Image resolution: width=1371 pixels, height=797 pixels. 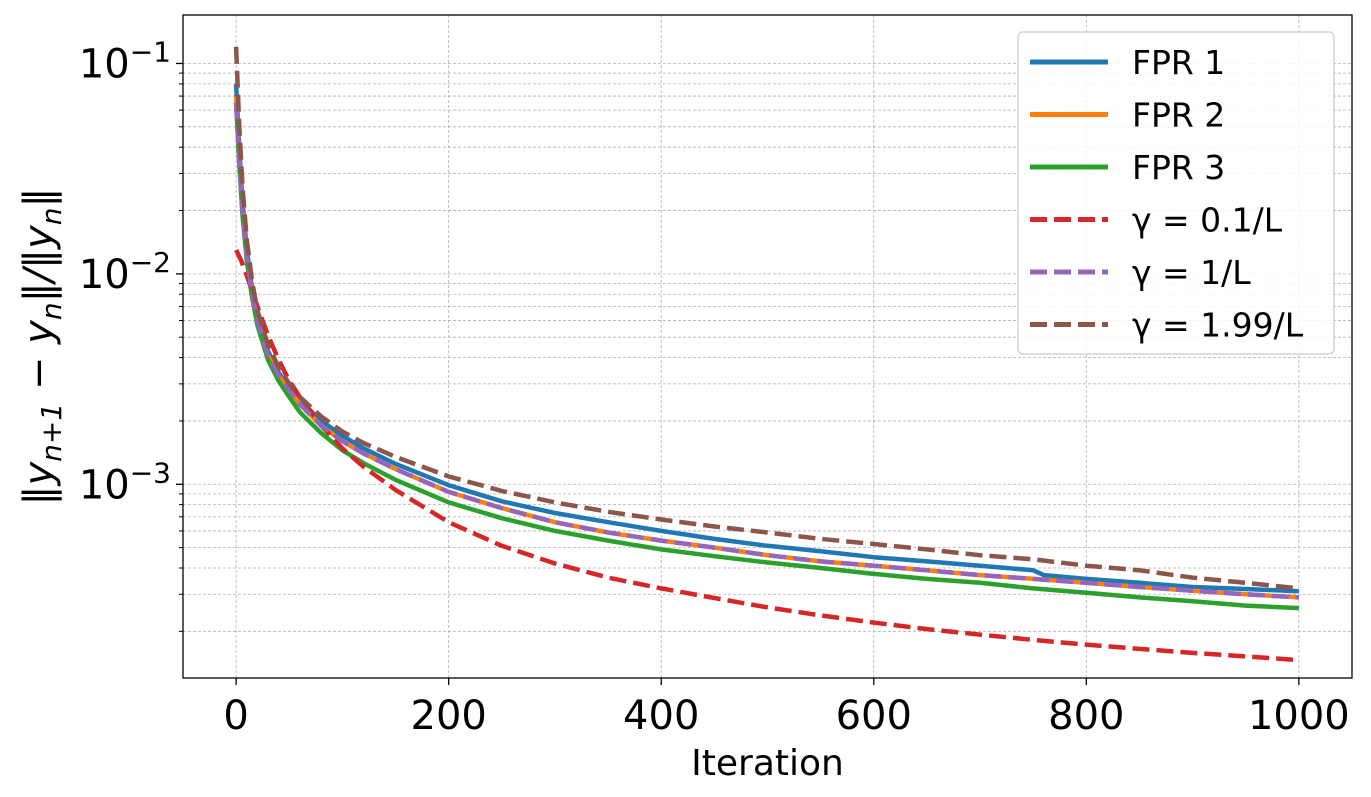 What do you see at coordinates (1207, 220) in the screenshot?
I see `legend-label: γ = 0.1/L` at bounding box center [1207, 220].